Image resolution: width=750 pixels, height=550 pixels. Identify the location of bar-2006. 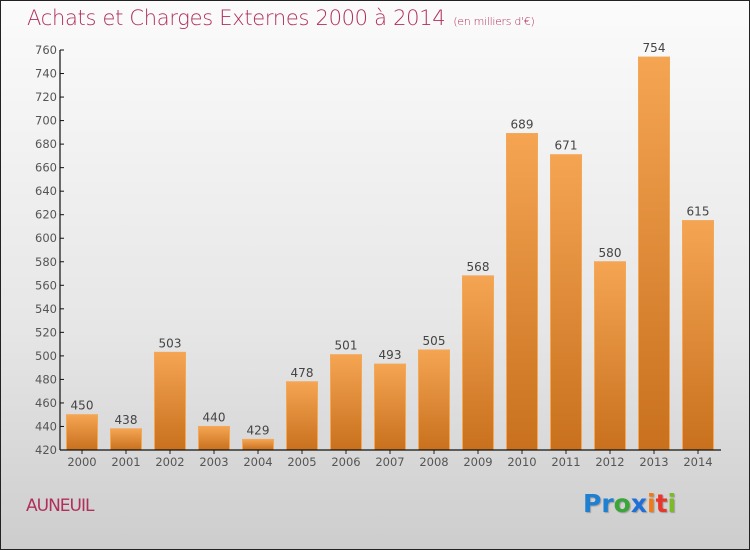
(346, 402).